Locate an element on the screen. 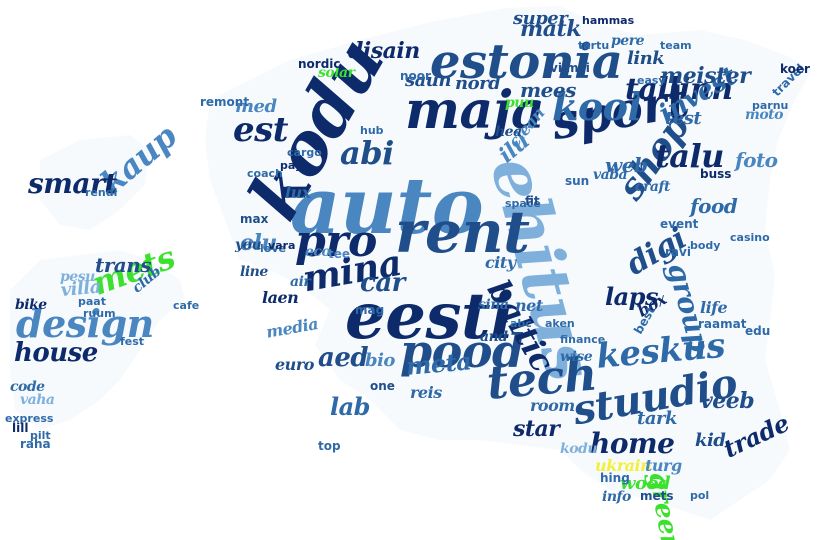 Image resolution: width=829 pixels, height=540 pixels. cloud-word-remont: remont is located at coordinates (225, 102).